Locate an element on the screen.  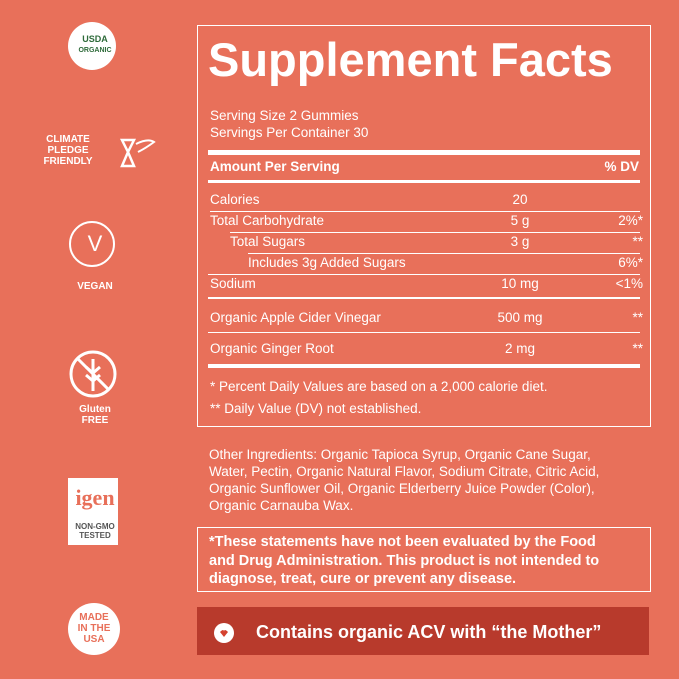
text: FREE is located at coordinates (95, 420).